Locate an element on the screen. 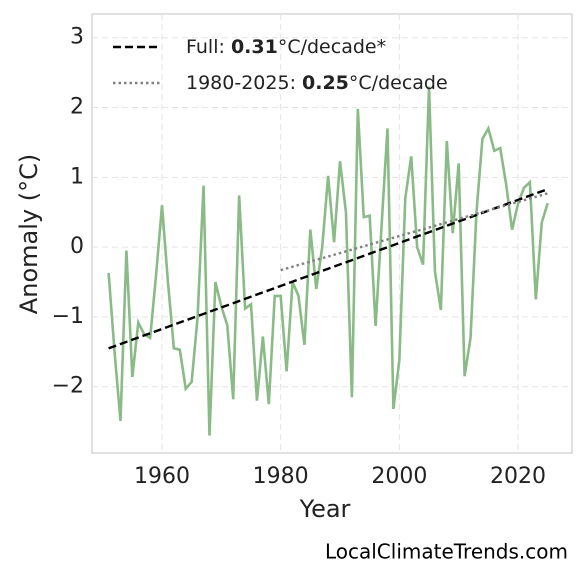  trend-line is located at coordinates (414, 232).